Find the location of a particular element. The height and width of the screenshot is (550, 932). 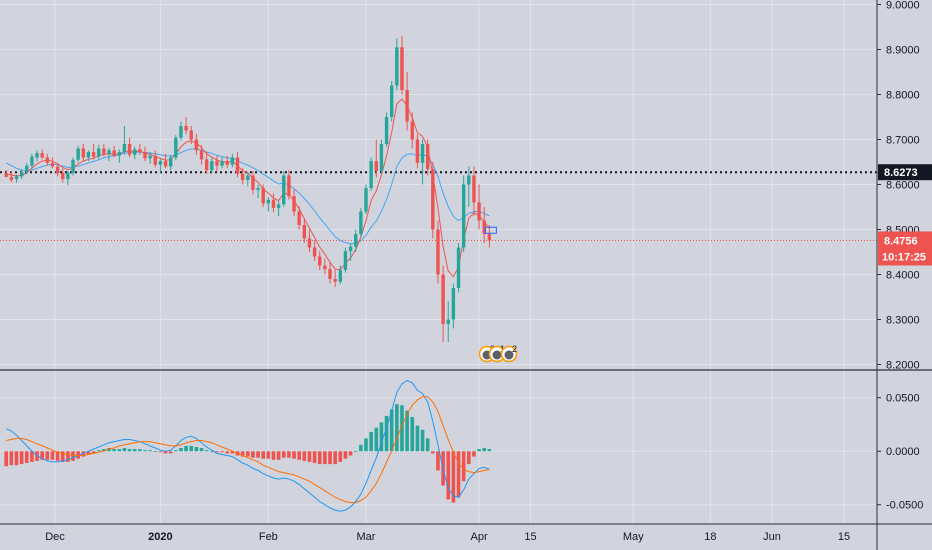

last-price-text: 8.4756 is located at coordinates (901, 241).